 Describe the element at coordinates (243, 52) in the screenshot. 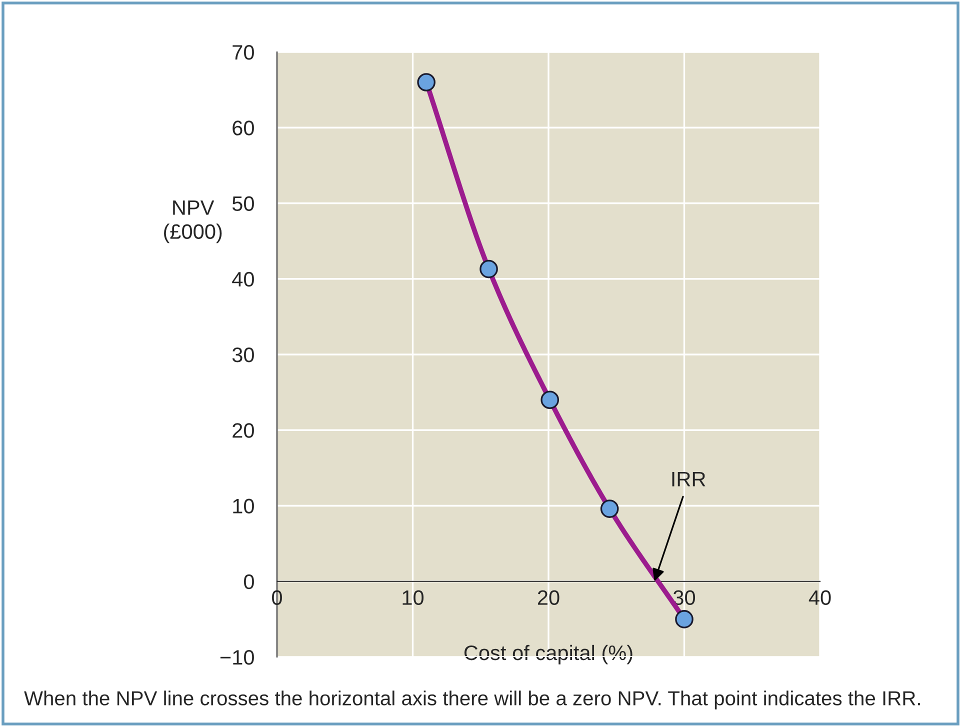

I see `y-tick-label: 70` at that location.